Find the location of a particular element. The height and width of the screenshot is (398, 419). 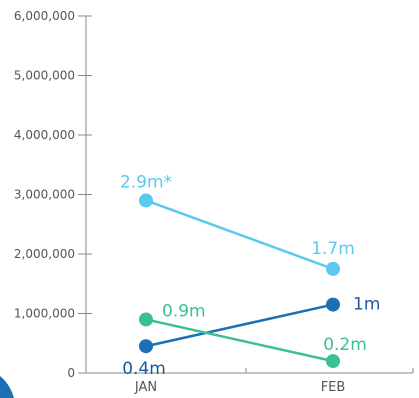

series-2: 0.9m 0.2m is located at coordinates (253, 335).